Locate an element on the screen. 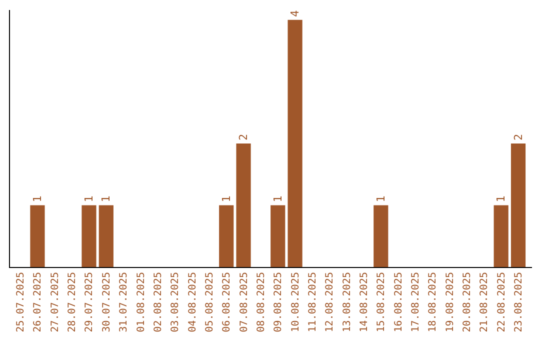  x-tick-label: 21.08.2025 is located at coordinates (484, 302).